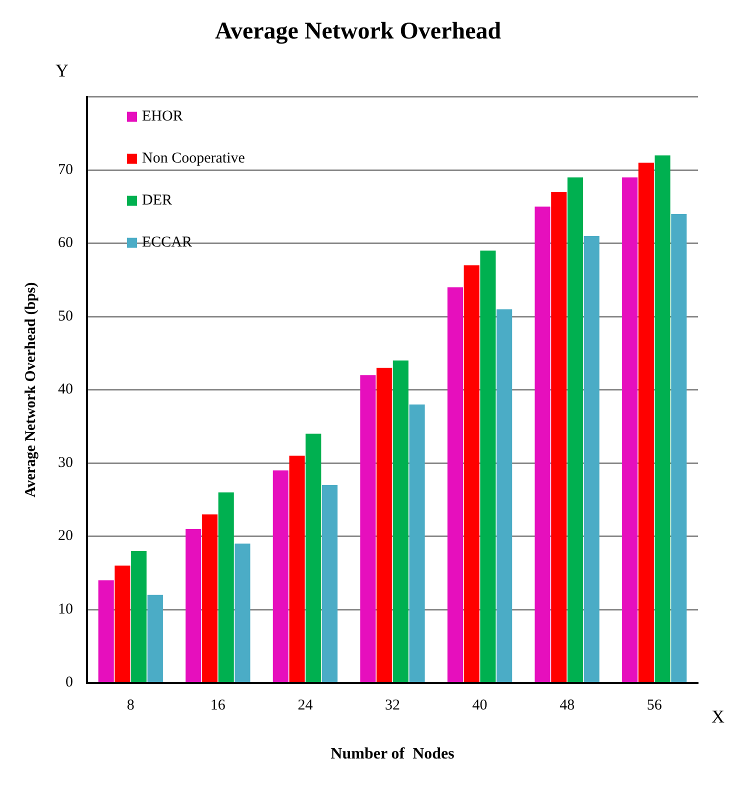  Describe the element at coordinates (65, 243) in the screenshot. I see `y-tick-label: 60` at that location.